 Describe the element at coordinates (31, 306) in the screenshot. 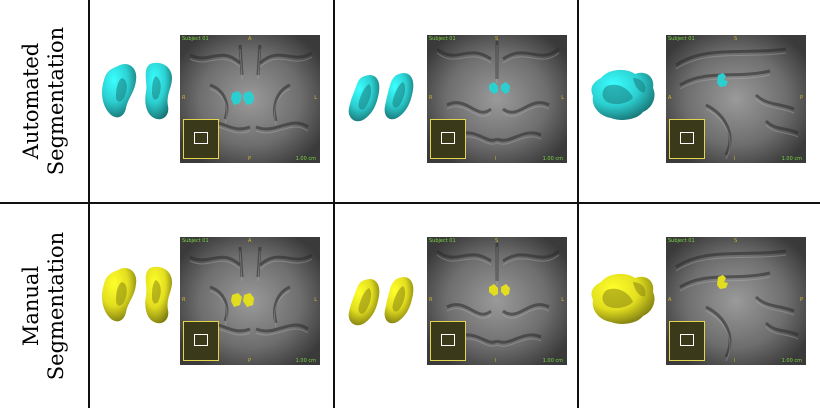

I see `row-label-line: Manual` at that location.